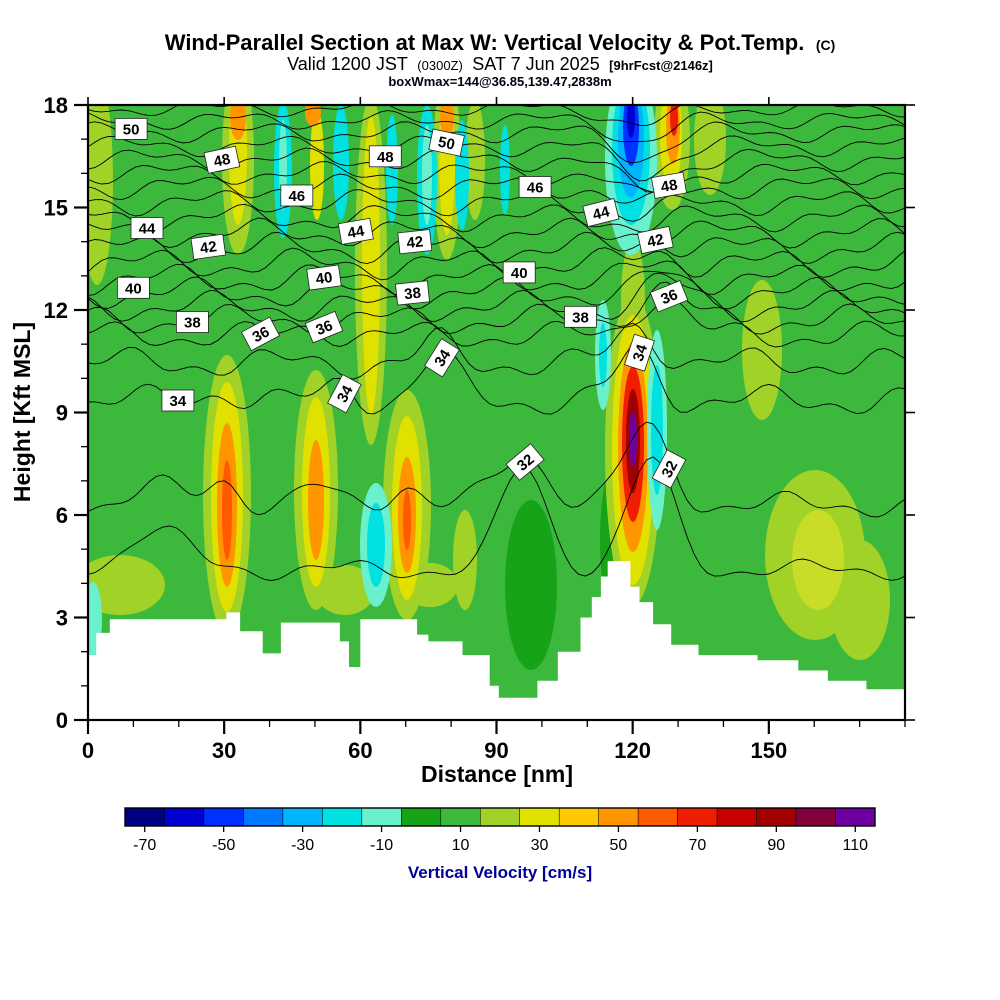  What do you see at coordinates (497, 774) in the screenshot?
I see `x-axis-title: Distance [nm]` at bounding box center [497, 774].